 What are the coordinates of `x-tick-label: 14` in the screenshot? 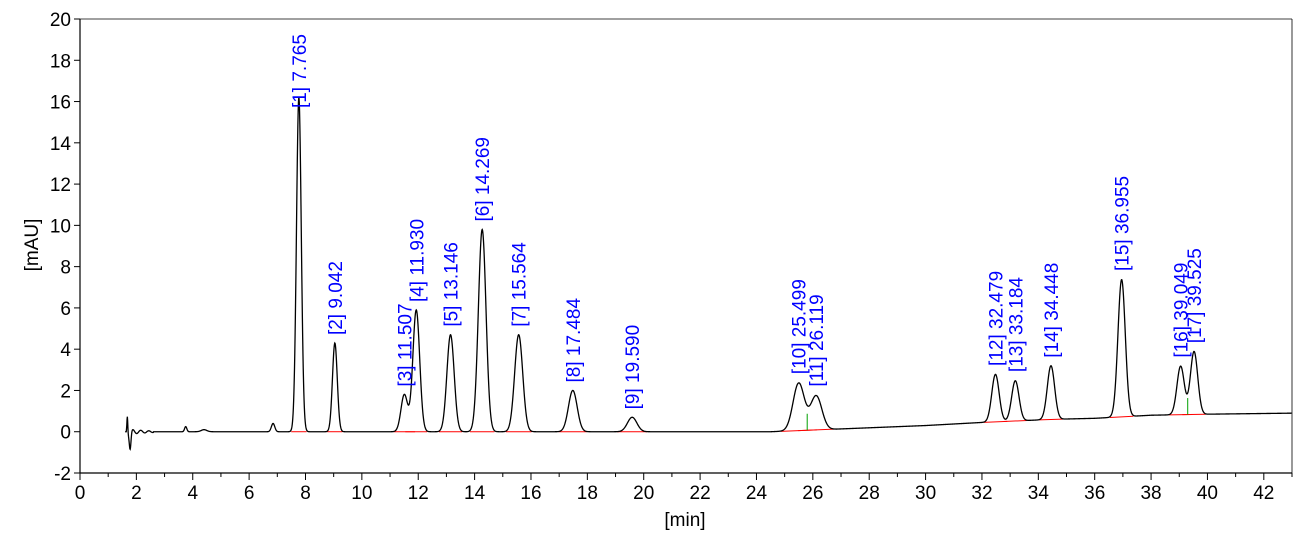 It's located at (475, 493).